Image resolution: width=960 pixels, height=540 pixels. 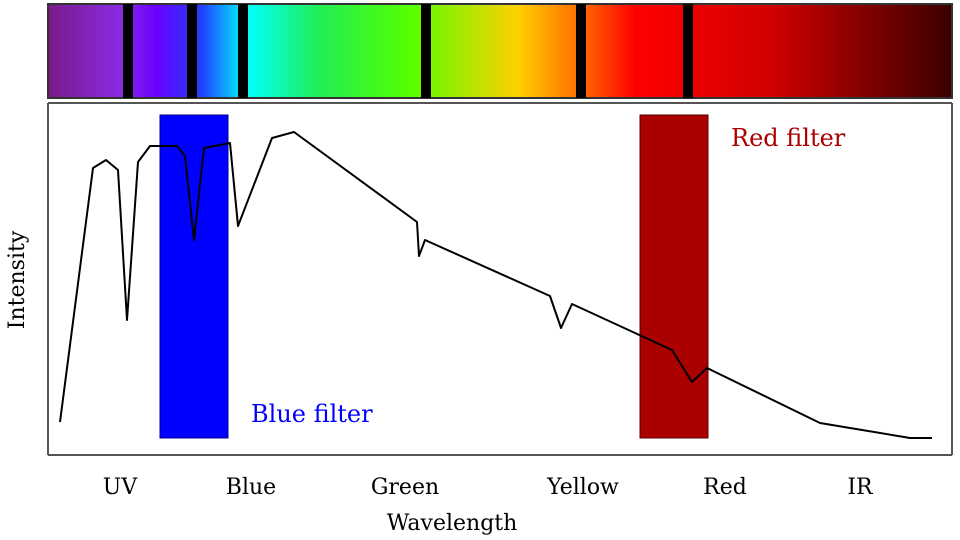 I want to click on y-axis-label: Intensity, so click(x=17, y=279).